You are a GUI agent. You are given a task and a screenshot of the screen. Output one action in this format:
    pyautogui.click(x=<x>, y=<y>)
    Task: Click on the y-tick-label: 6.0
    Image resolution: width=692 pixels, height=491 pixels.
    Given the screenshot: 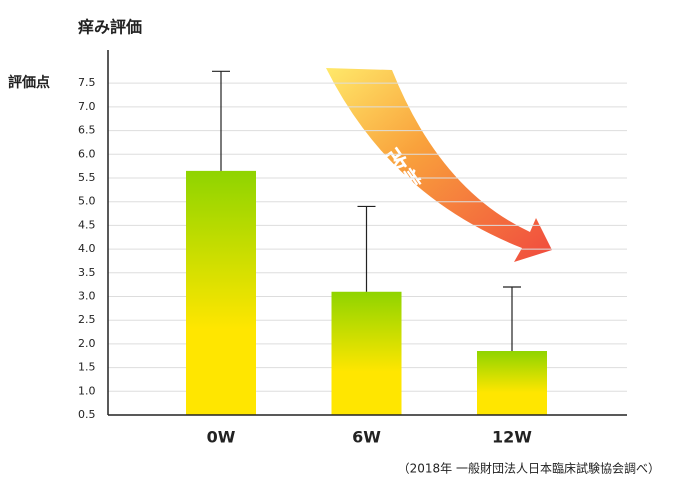 What is the action you would take?
    pyautogui.click(x=87, y=153)
    